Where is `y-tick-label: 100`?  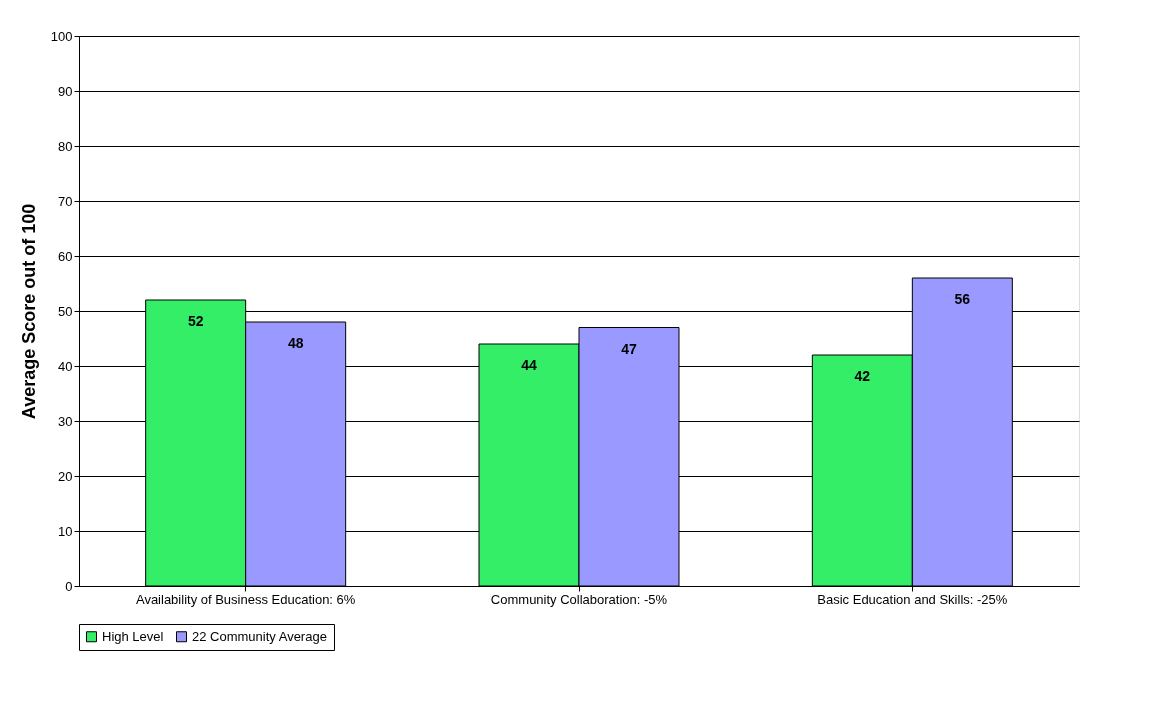 y-tick-label: 100 is located at coordinates (61, 36).